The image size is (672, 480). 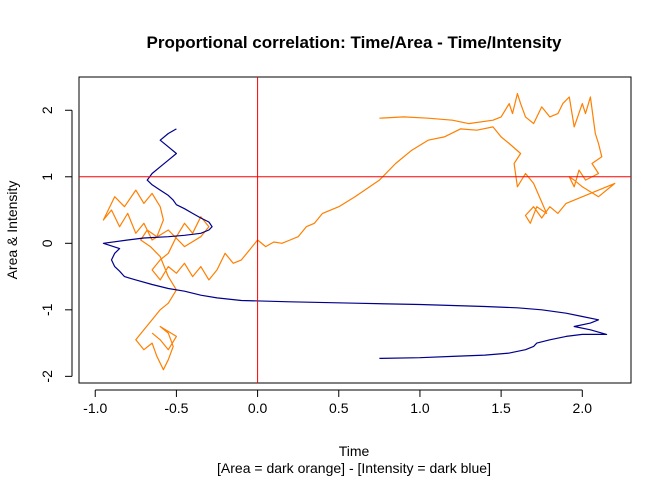 What do you see at coordinates (47, 110) in the screenshot?
I see `y-tick-label: 2` at bounding box center [47, 110].